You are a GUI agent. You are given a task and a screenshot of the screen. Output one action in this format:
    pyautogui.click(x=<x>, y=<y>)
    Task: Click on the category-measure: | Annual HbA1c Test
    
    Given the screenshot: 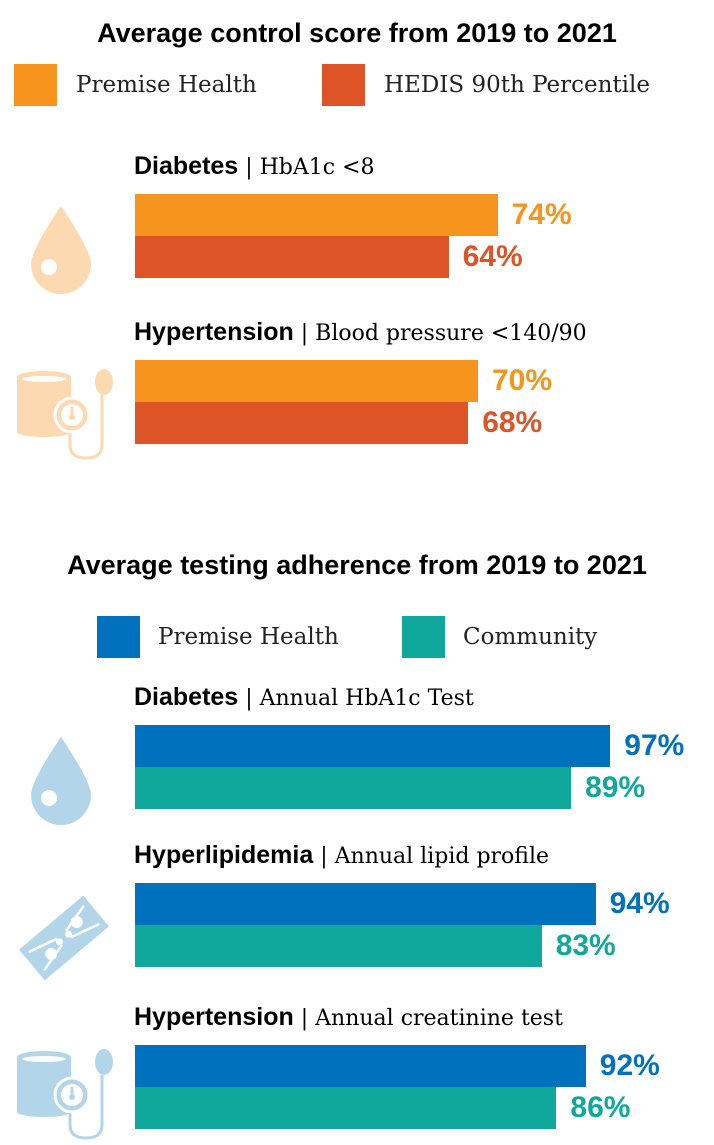 What is the action you would take?
    pyautogui.click(x=356, y=698)
    